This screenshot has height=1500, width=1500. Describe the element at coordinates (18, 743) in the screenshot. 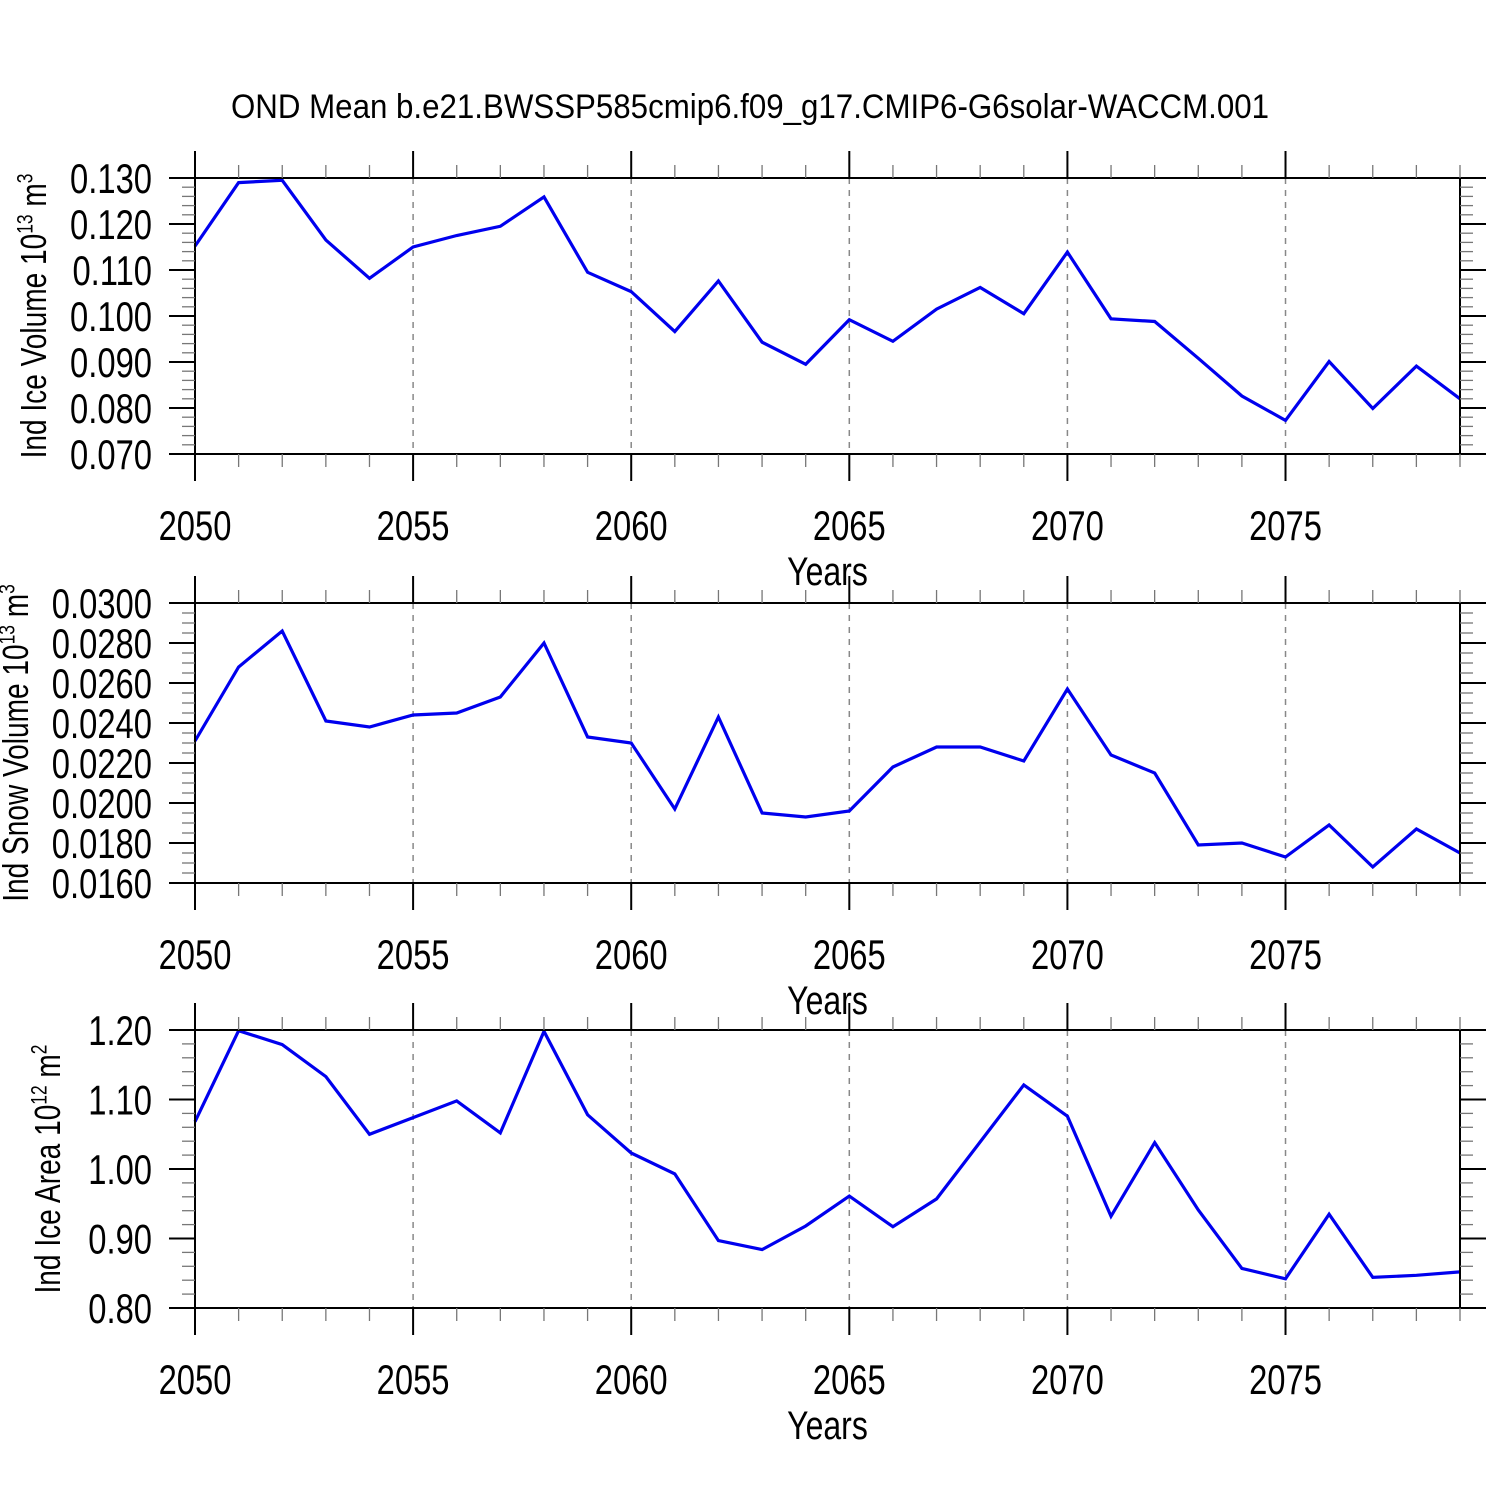

I see `y-axis-title: Ind Snow Volume 1013 m3` at that location.